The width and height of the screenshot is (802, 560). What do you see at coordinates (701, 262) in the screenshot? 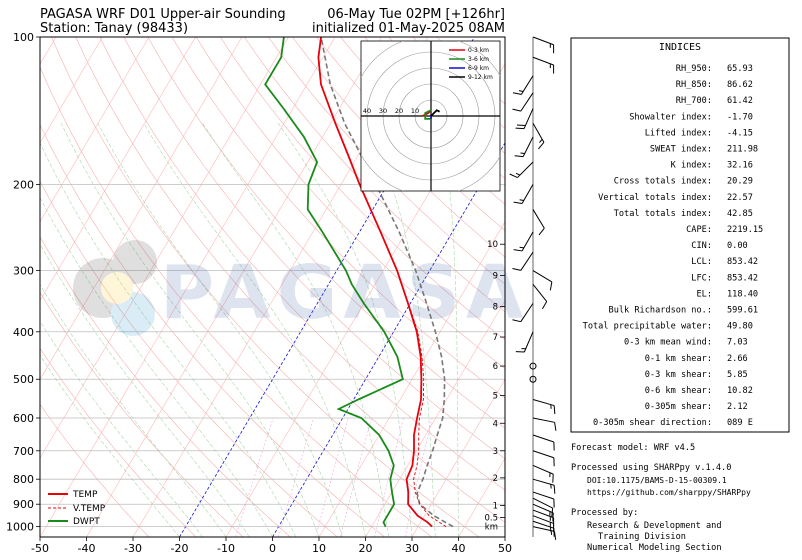
I see `index-label: LCL:` at bounding box center [701, 262].